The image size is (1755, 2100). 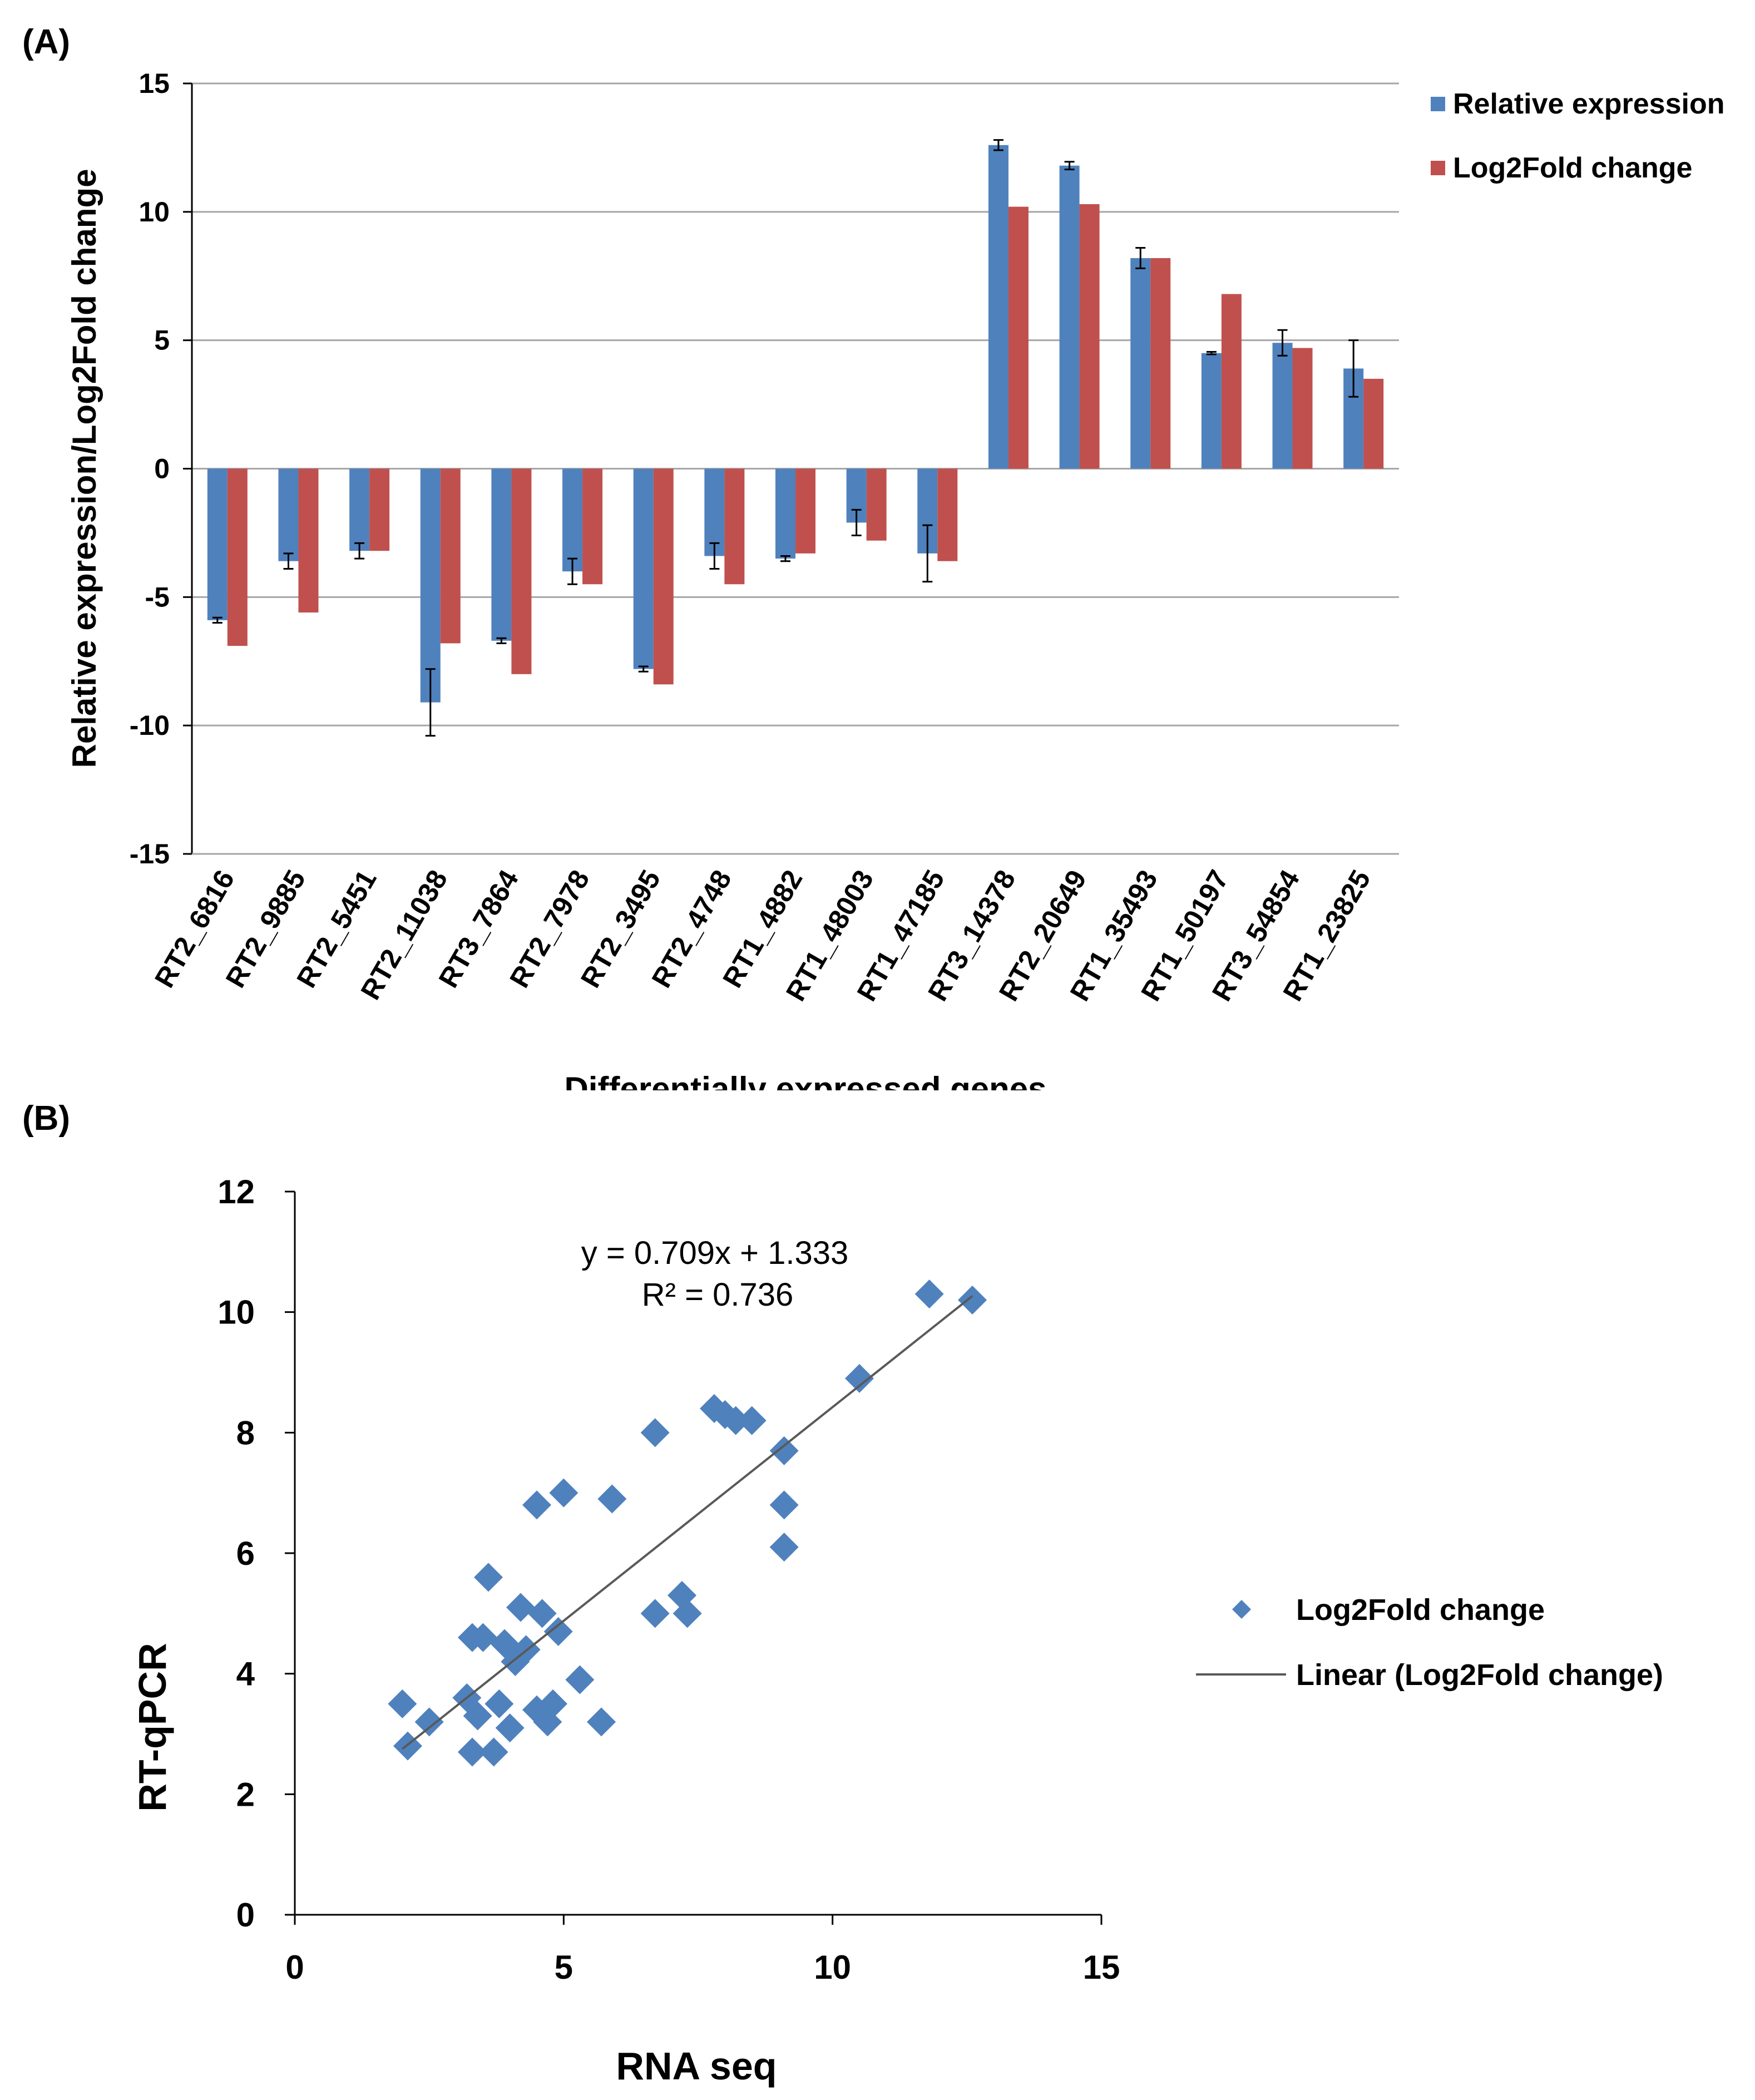 What do you see at coordinates (1588, 104) in the screenshot?
I see `legend-label: Relative expression` at bounding box center [1588, 104].